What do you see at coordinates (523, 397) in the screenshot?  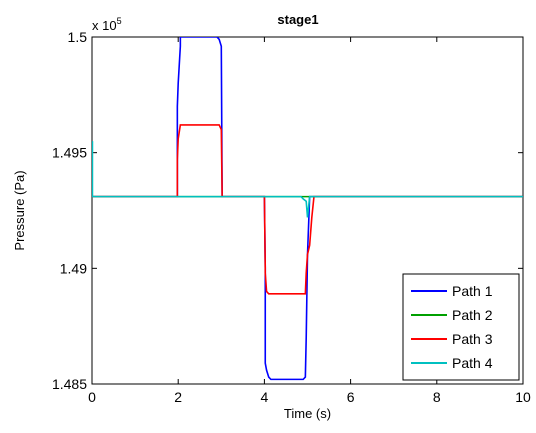 I see `x-tick-label: 10` at bounding box center [523, 397].